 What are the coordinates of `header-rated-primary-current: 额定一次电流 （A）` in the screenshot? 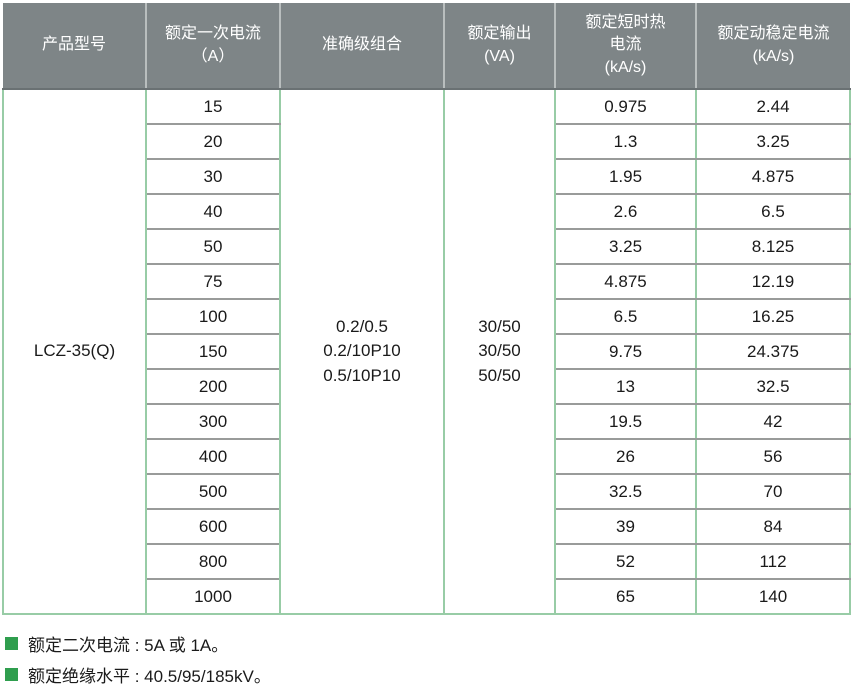 It's located at (212, 46).